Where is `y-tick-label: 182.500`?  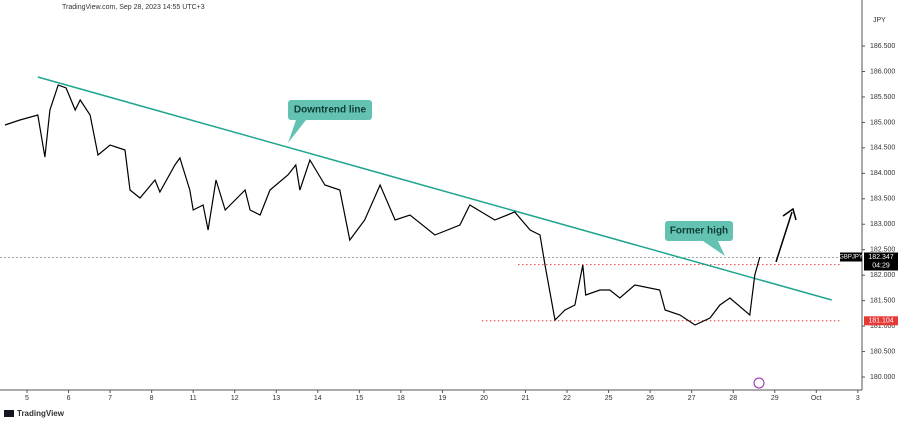
y-tick-label: 182.500 is located at coordinates (882, 250).